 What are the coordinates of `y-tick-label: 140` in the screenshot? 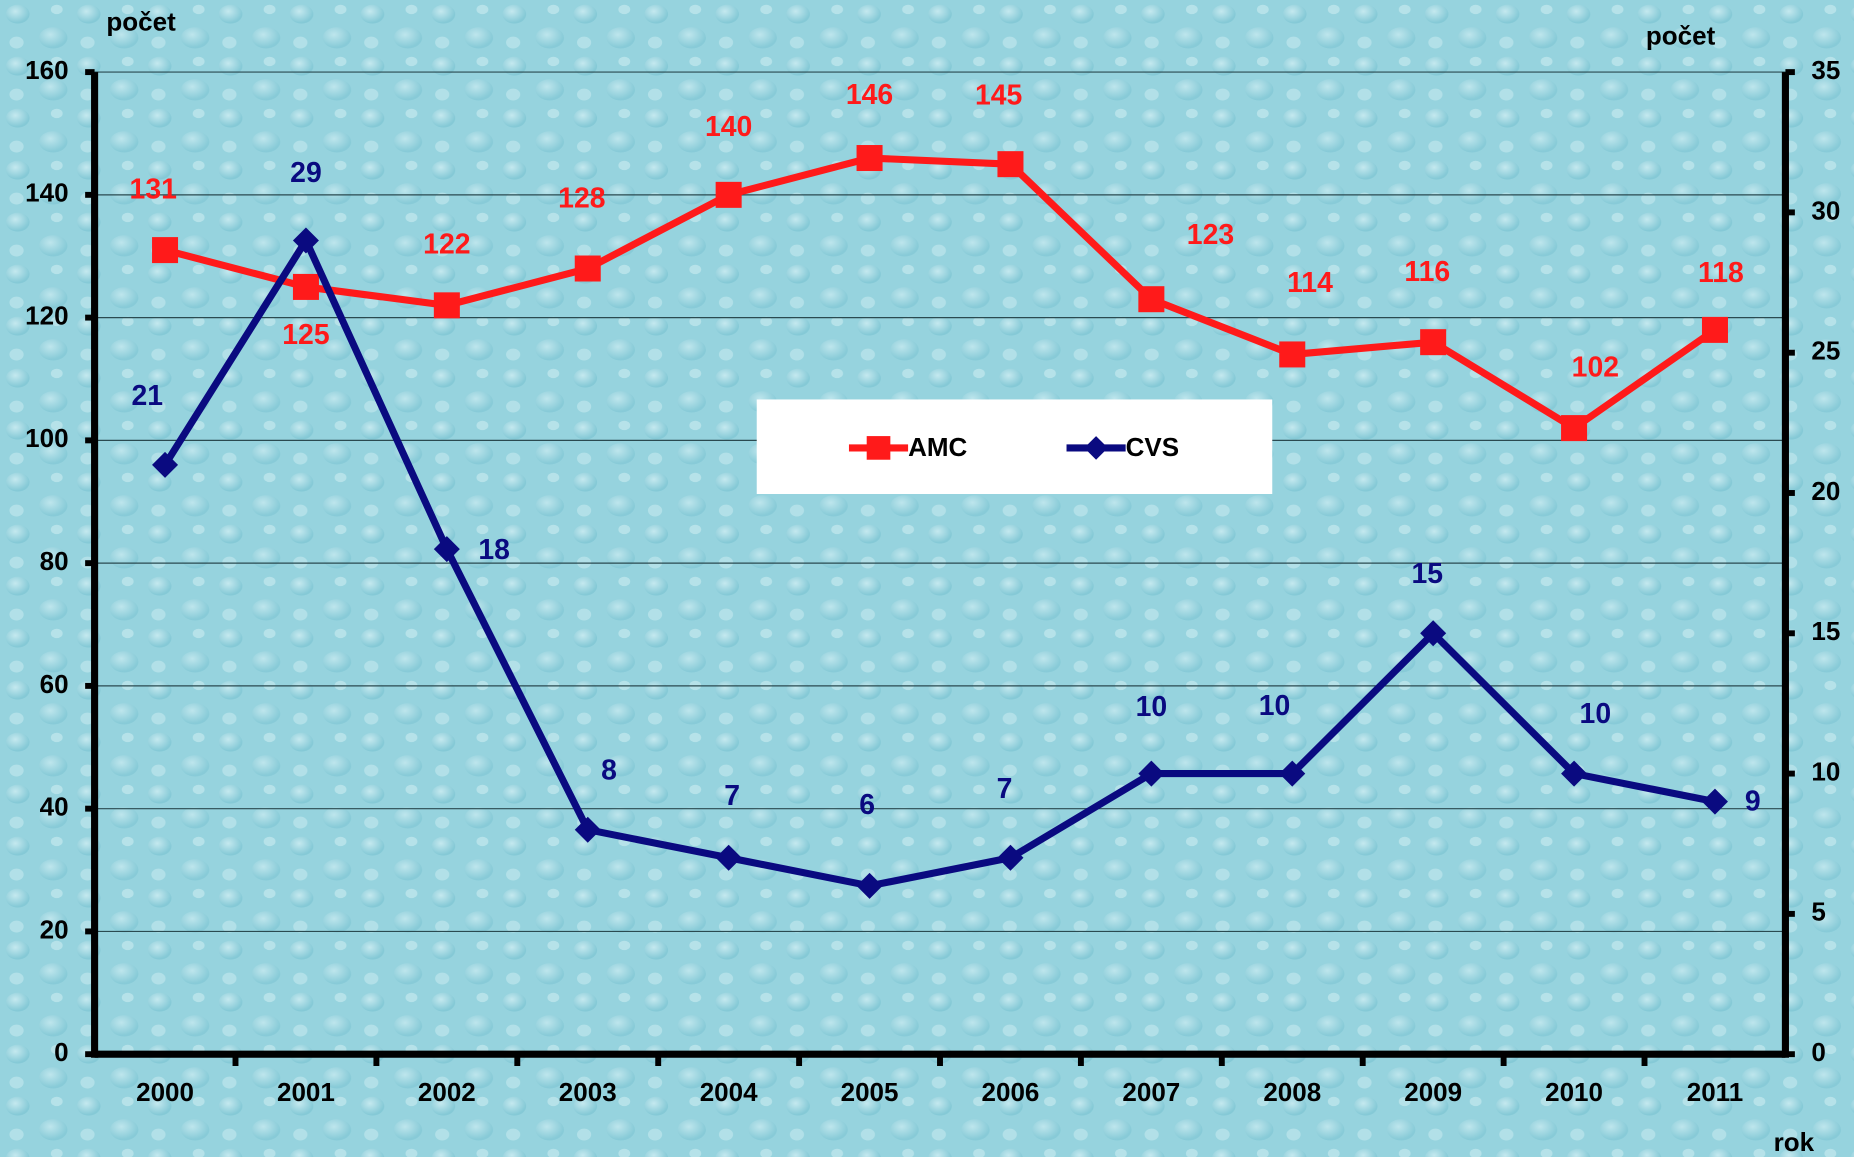 It's located at (46, 193).